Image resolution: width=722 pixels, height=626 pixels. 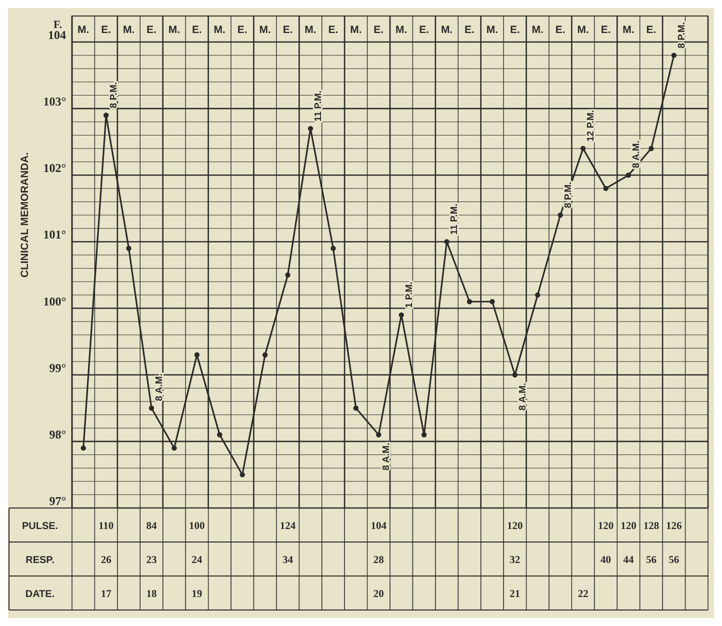 What do you see at coordinates (106, 560) in the screenshot?
I see `data-label: 26` at bounding box center [106, 560].